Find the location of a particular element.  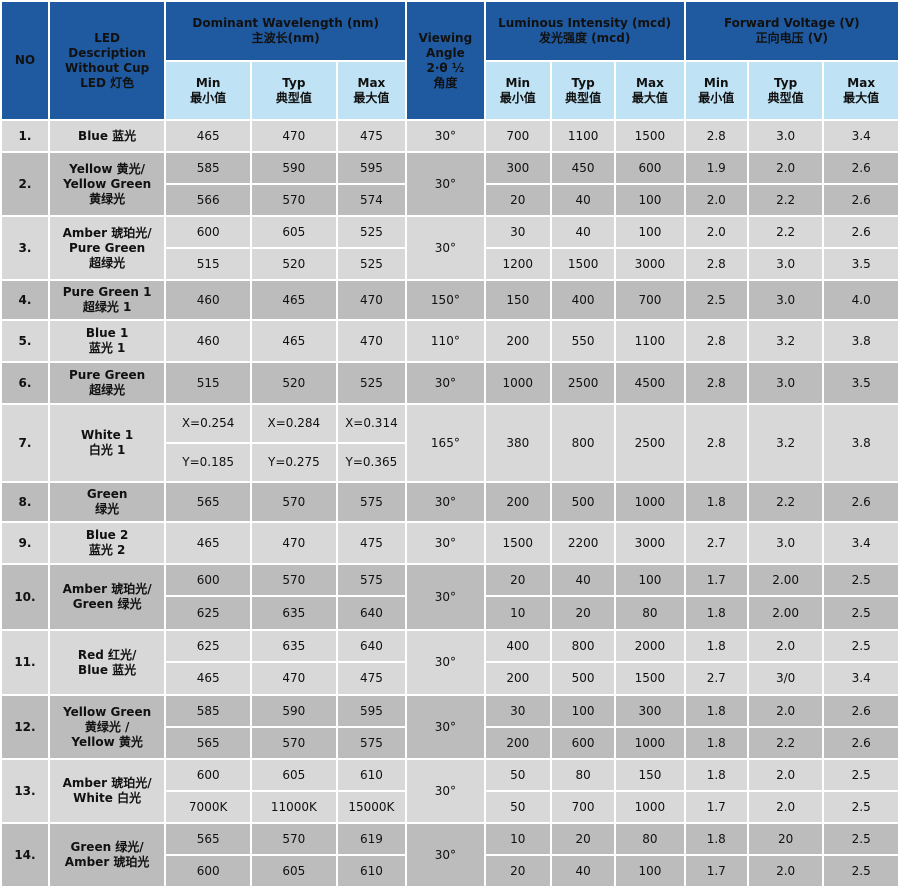

row-number: 5. is located at coordinates (25, 341).